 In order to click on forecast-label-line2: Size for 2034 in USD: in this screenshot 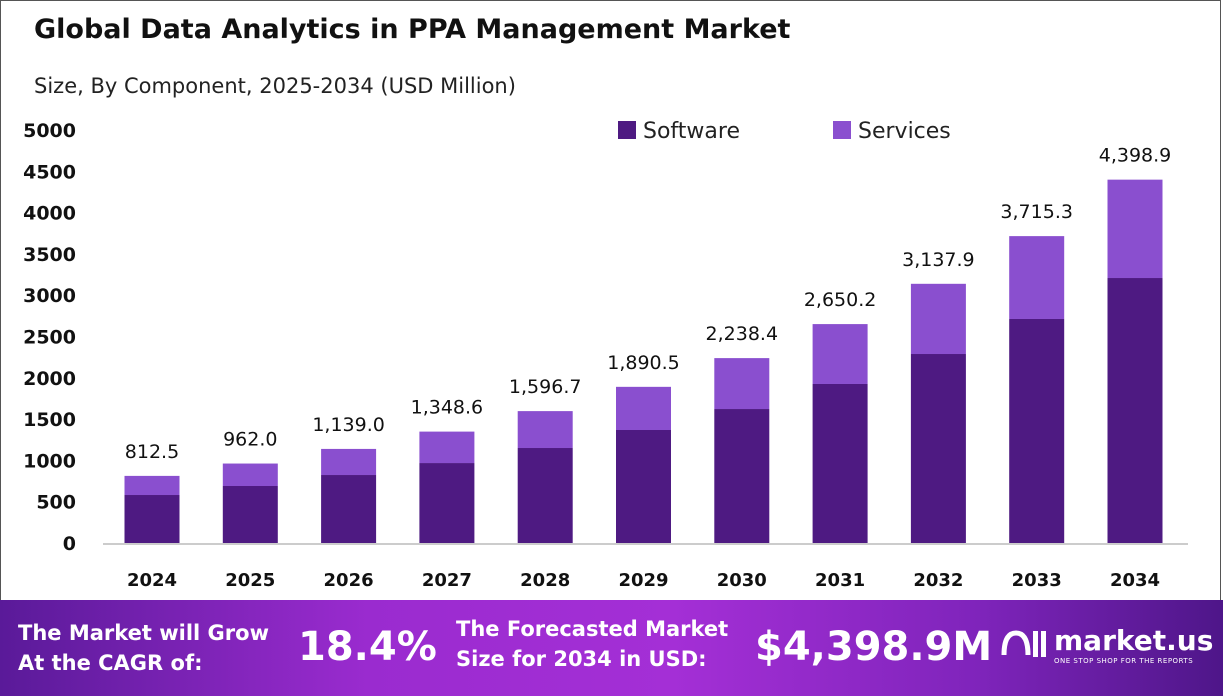, I will do `click(581, 659)`.